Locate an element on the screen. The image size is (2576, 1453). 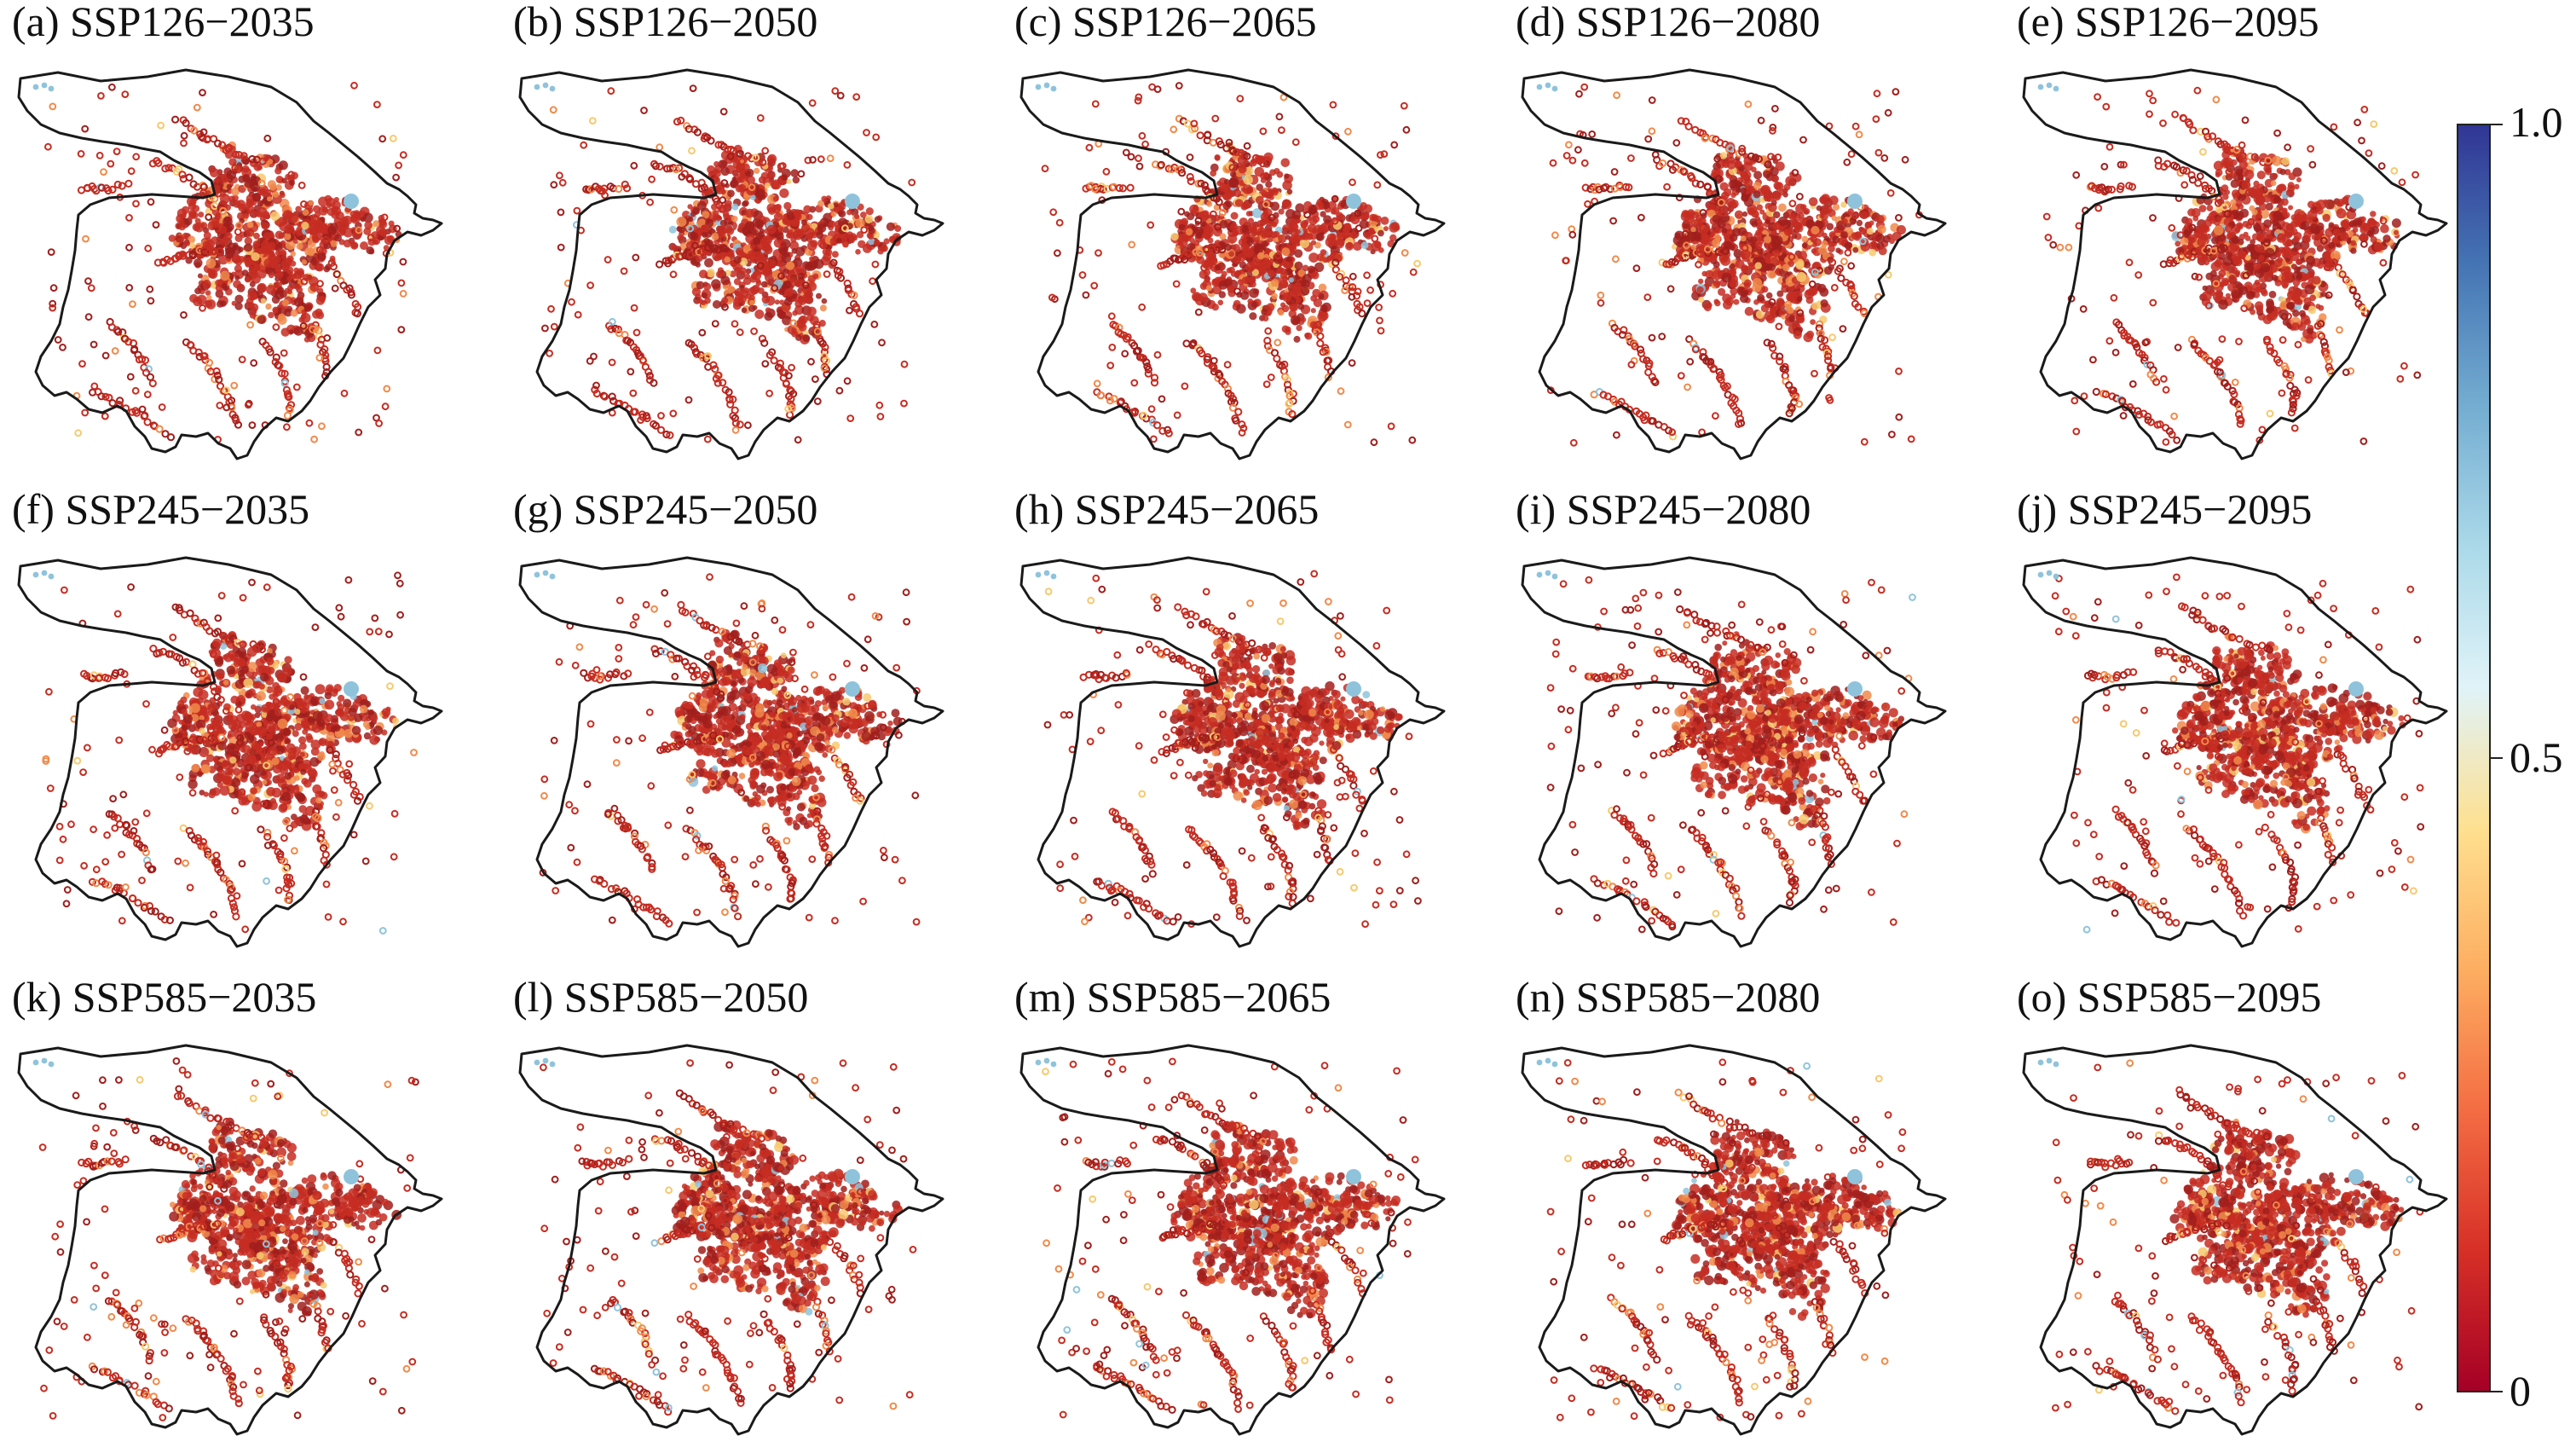
panel-title: (a) SSP126−2035 is located at coordinates (163, 22).